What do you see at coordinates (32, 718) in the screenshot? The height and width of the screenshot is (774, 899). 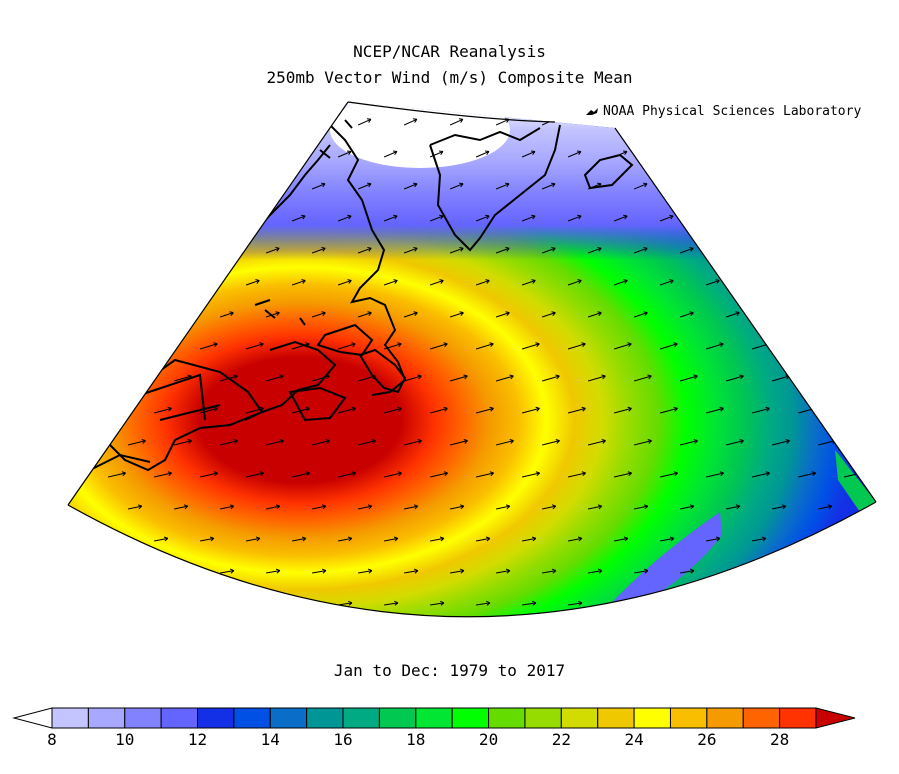 I see `colorbar-under-arrow` at bounding box center [32, 718].